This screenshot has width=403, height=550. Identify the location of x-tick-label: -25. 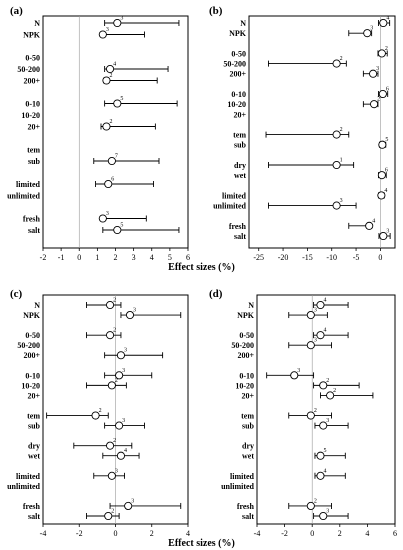
(258, 257).